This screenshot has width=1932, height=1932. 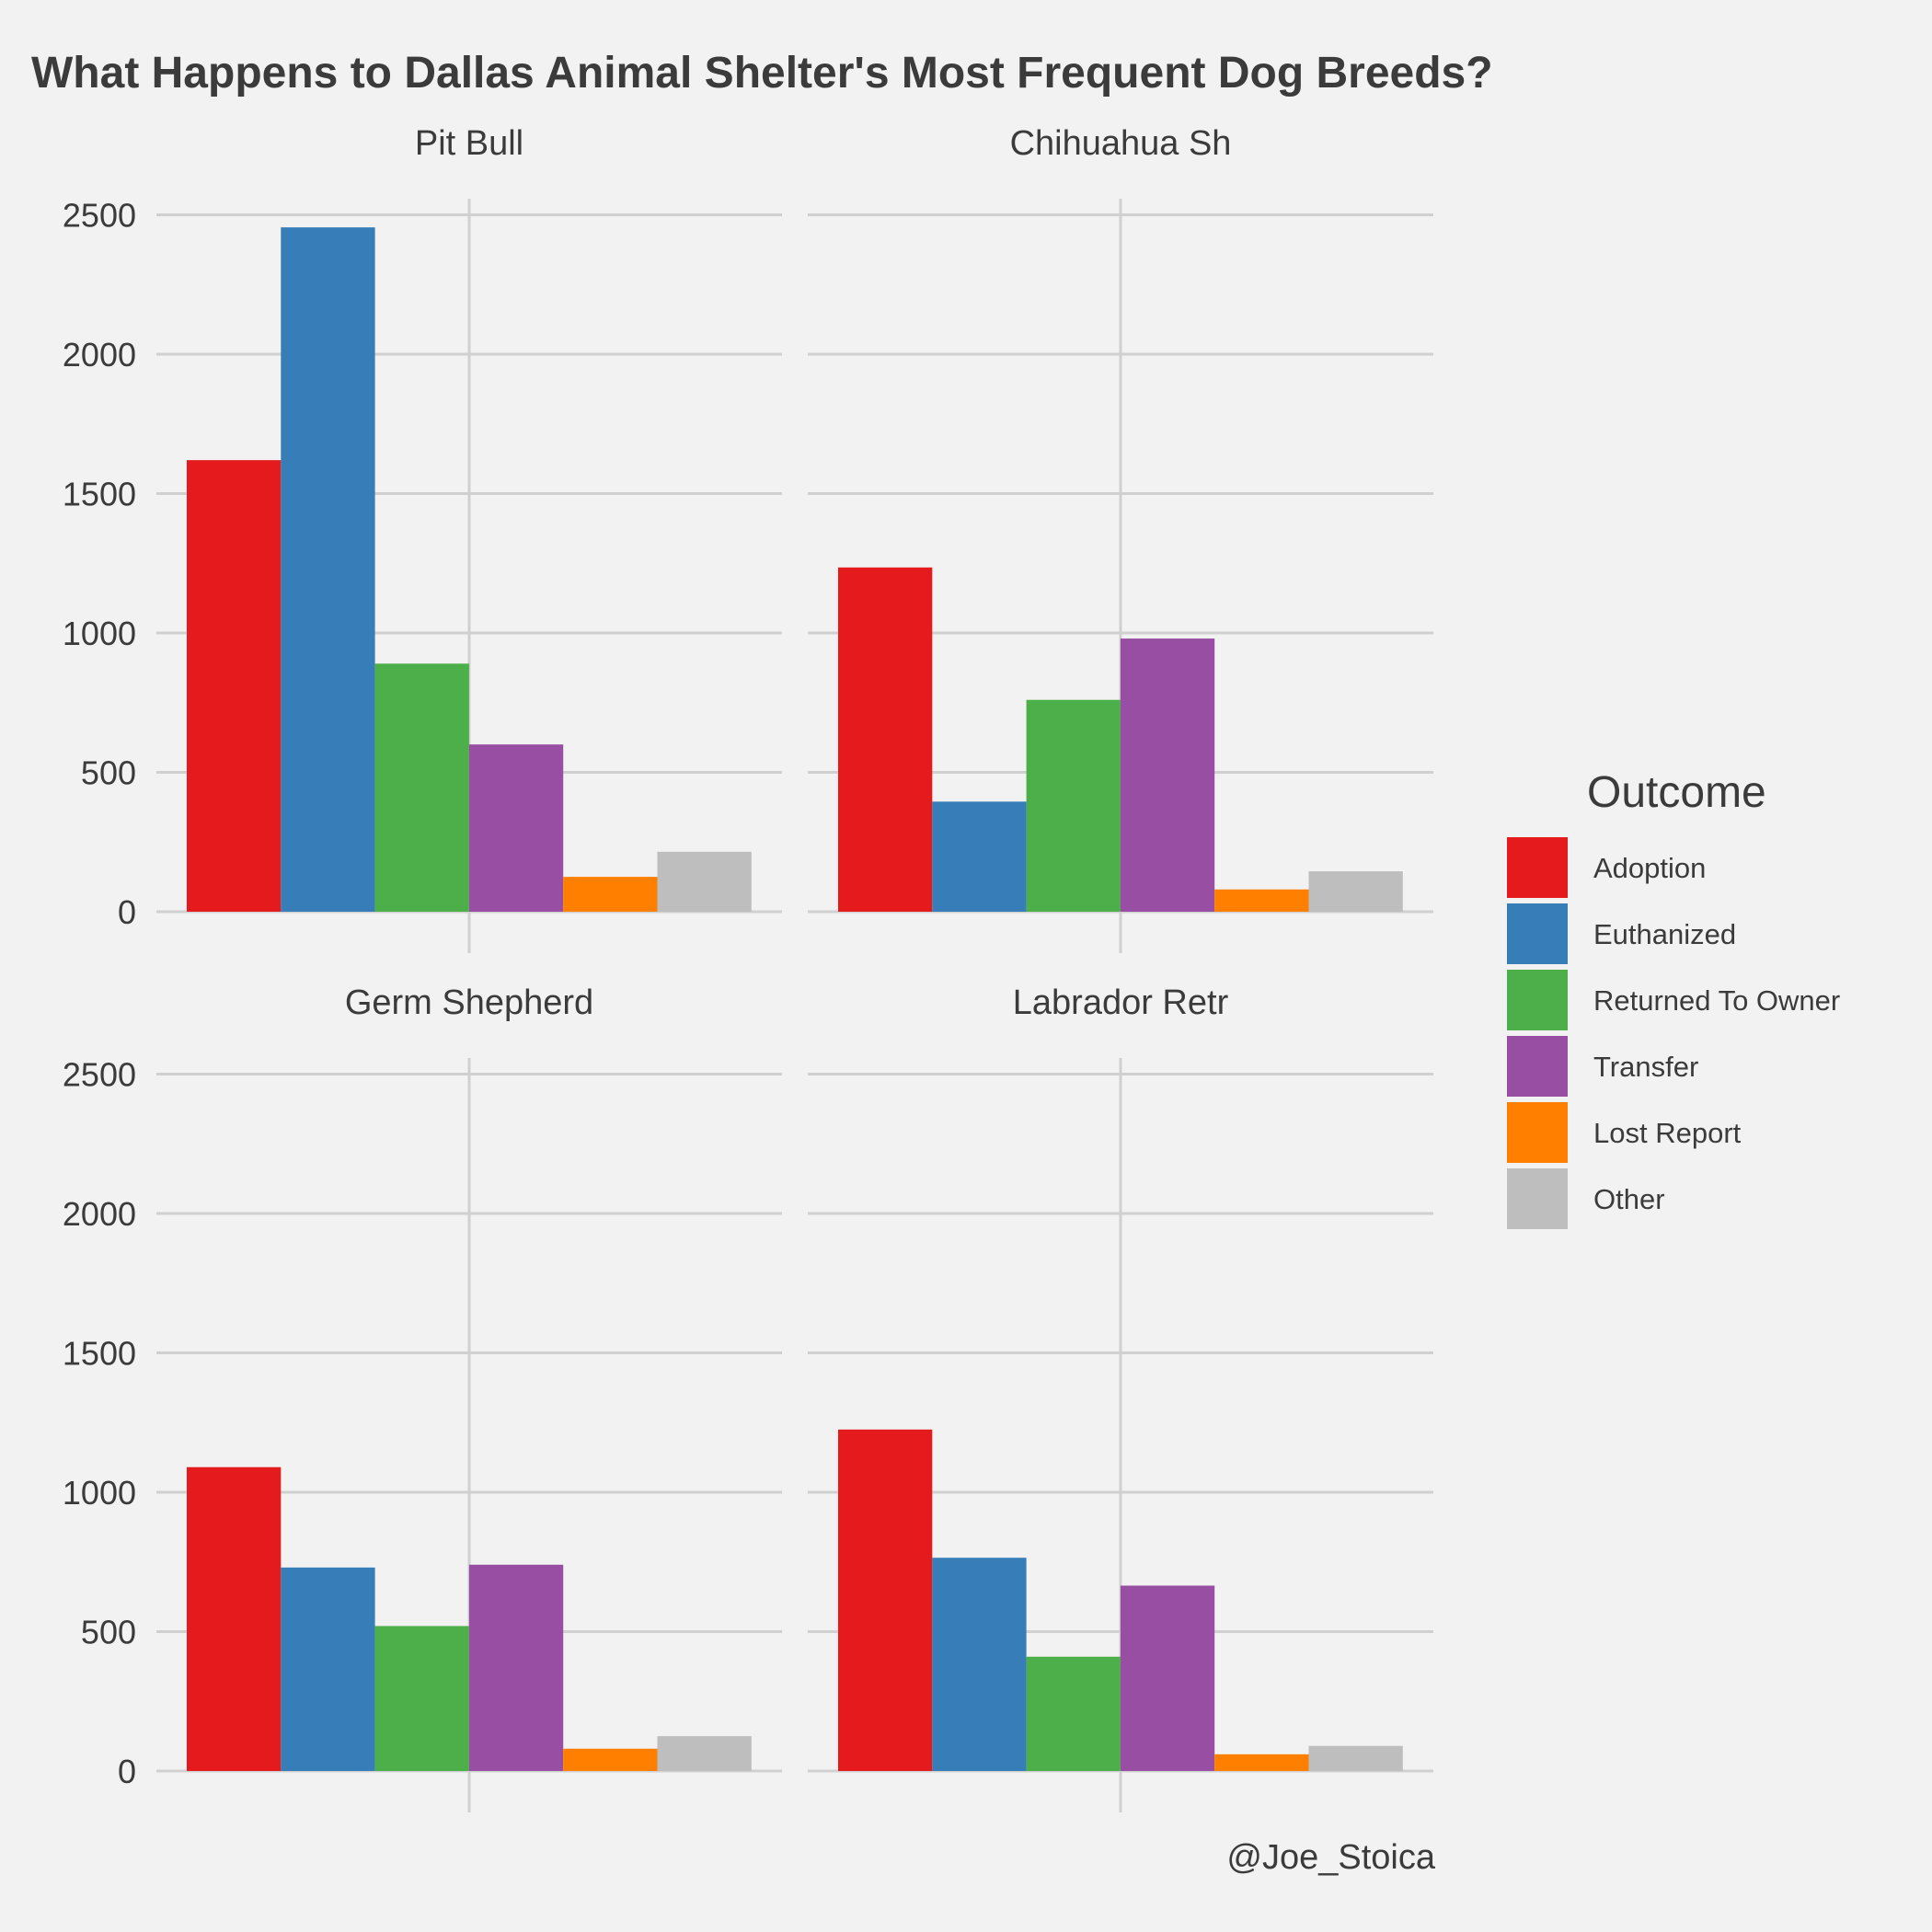 What do you see at coordinates (328, 1669) in the screenshot?
I see `bar-germ-shepherd-euthanized` at bounding box center [328, 1669].